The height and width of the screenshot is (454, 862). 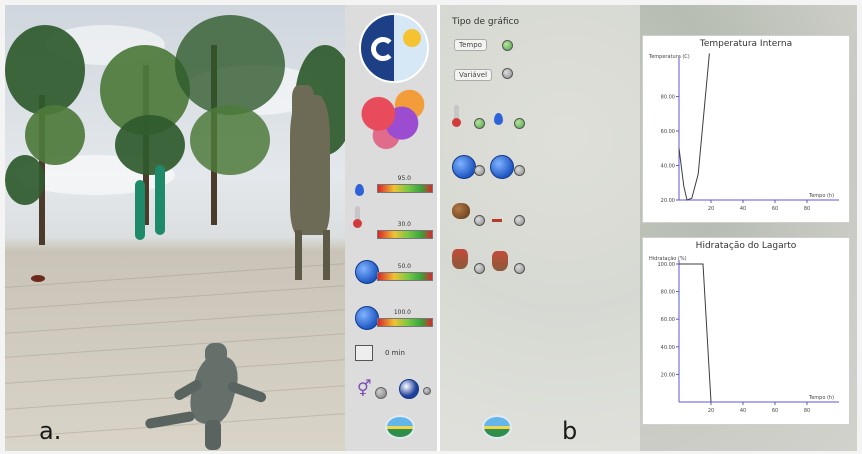 What do you see at coordinates (404, 224) in the screenshot?
I see `meter-caption: 30.0` at bounding box center [404, 224].